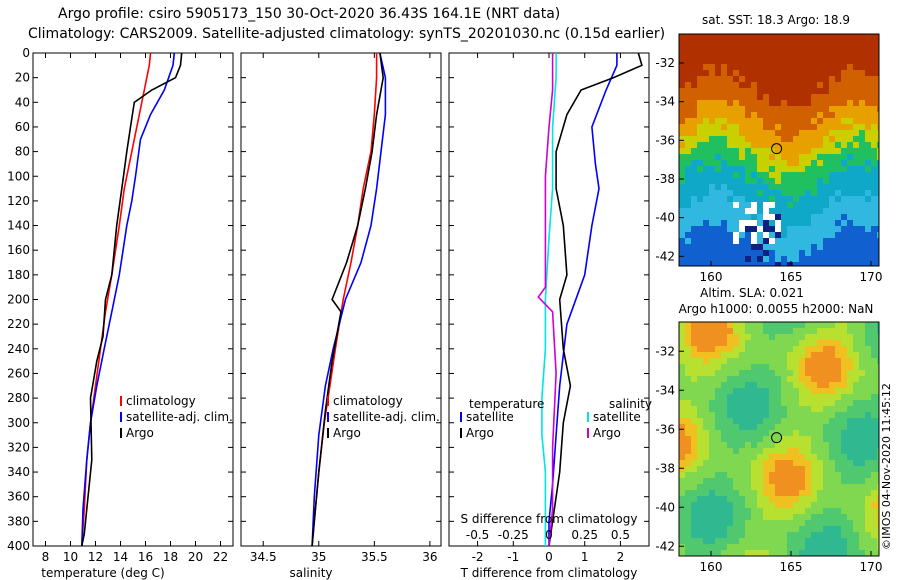 The width and height of the screenshot is (900, 580). What do you see at coordinates (711, 567) in the screenshot?
I see `lon-tick-label: 160` at bounding box center [711, 567].